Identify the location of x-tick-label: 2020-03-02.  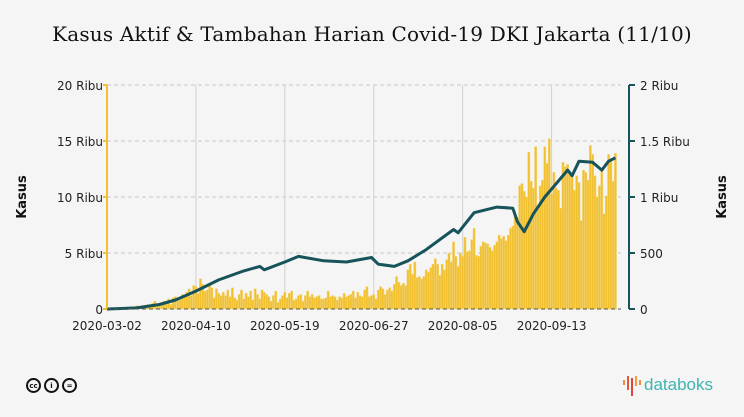
(107, 326).